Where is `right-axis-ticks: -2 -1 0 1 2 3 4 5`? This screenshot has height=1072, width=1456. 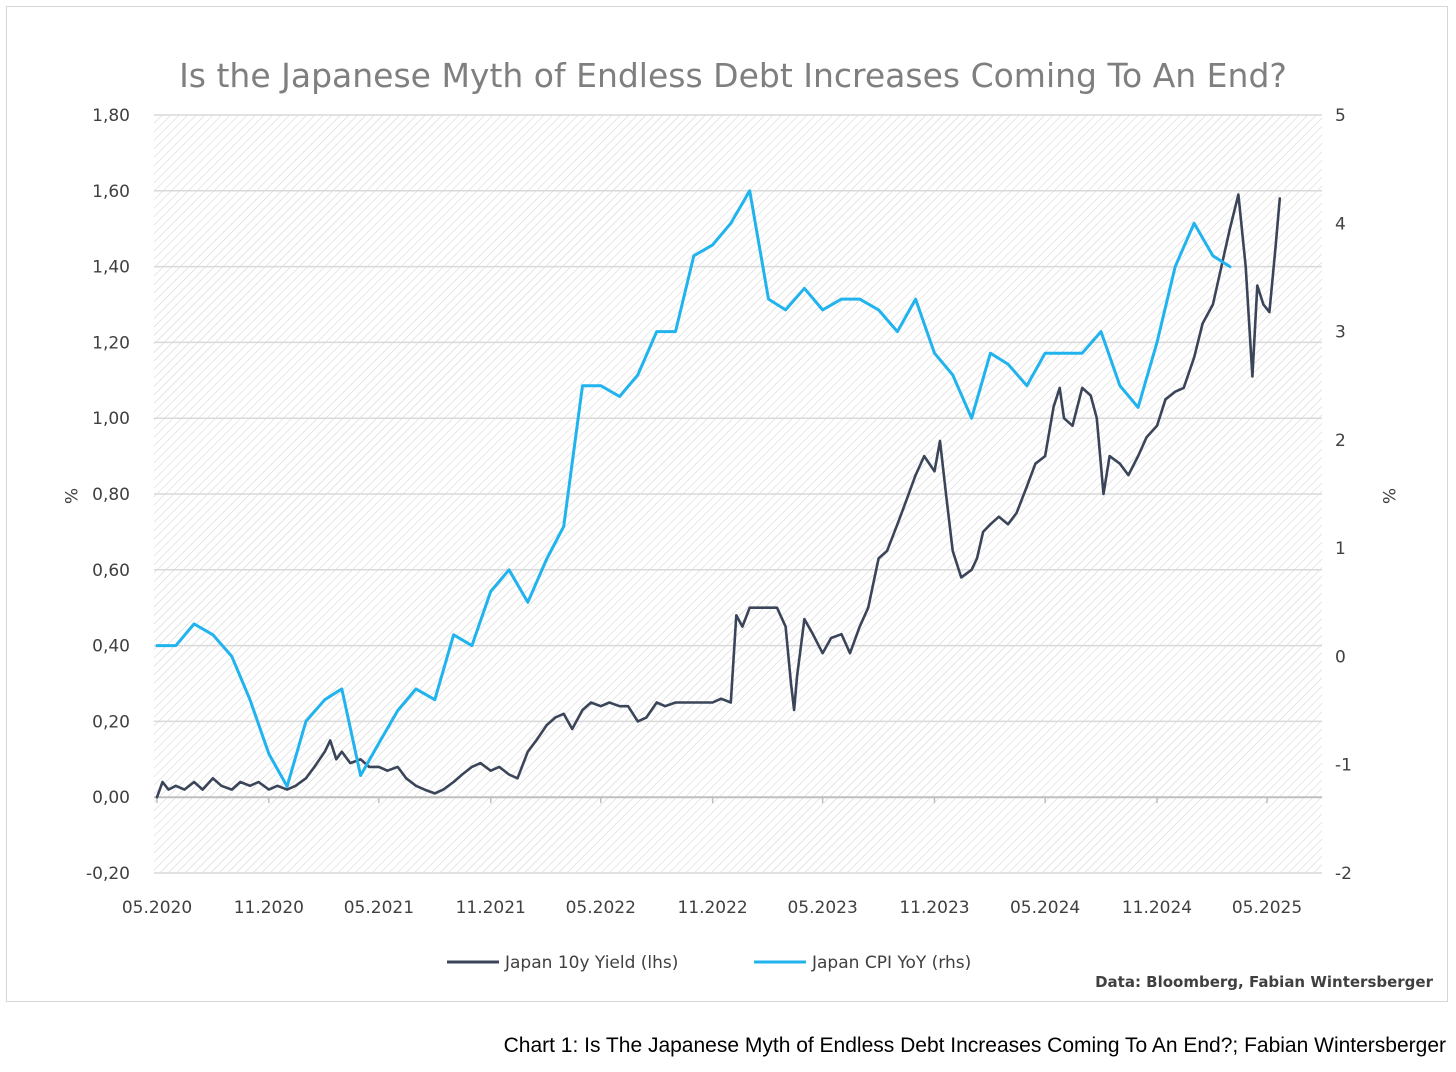
right-axis-ticks: -2 -1 0 1 2 3 4 5 is located at coordinates (1343, 495).